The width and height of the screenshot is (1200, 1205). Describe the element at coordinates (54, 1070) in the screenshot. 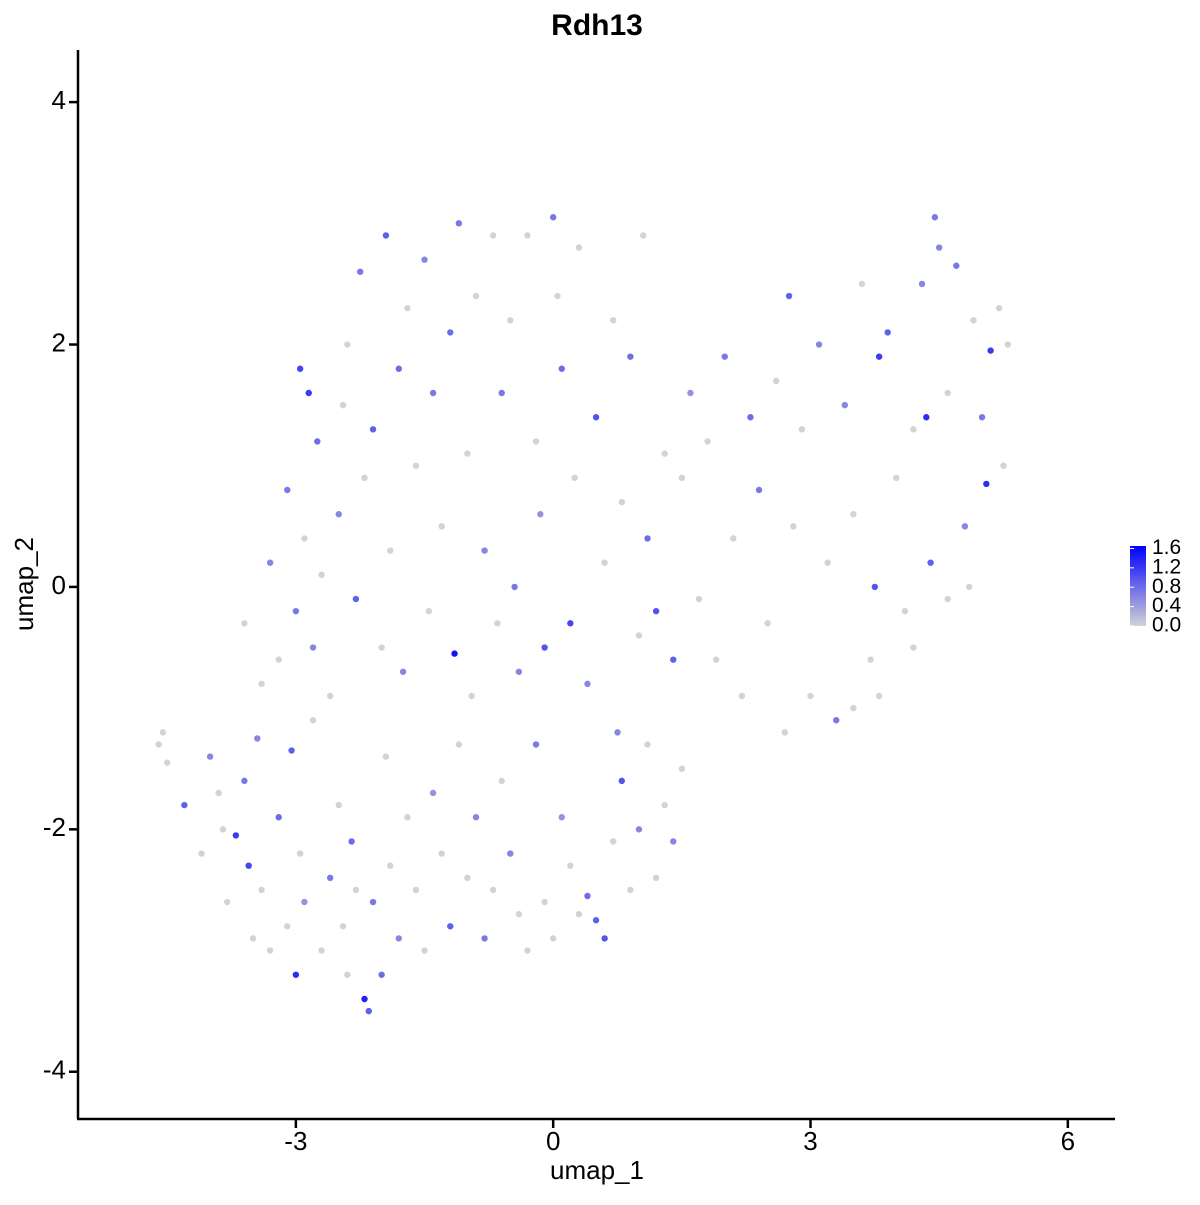

I see `y-tick-label: -4` at that location.